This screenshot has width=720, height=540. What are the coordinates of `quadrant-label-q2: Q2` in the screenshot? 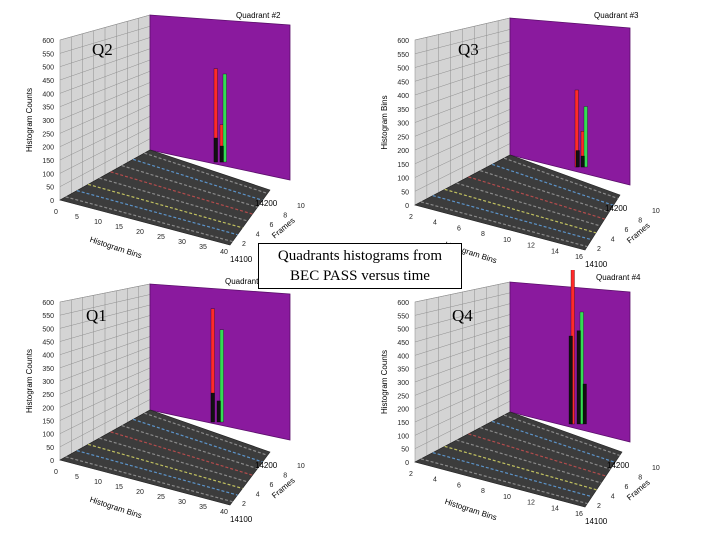 It's located at (102, 49).